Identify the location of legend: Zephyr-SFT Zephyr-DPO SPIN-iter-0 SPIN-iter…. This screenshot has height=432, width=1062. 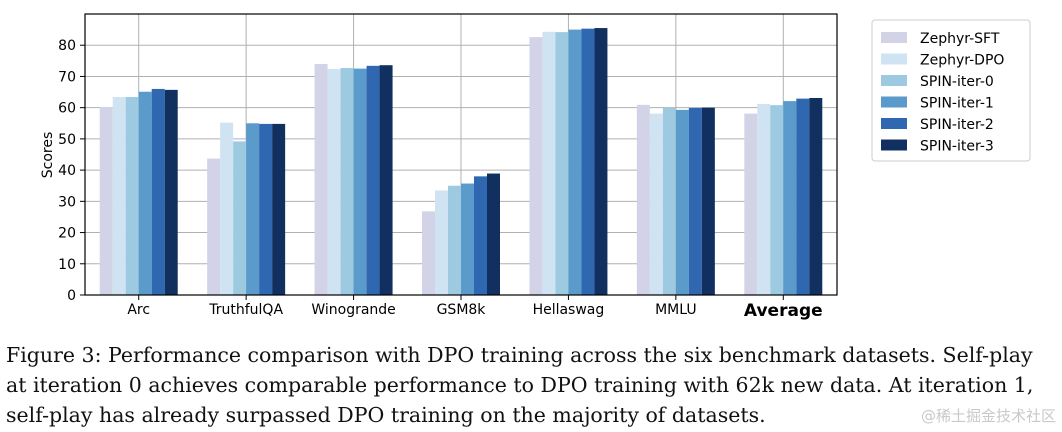
(951, 90).